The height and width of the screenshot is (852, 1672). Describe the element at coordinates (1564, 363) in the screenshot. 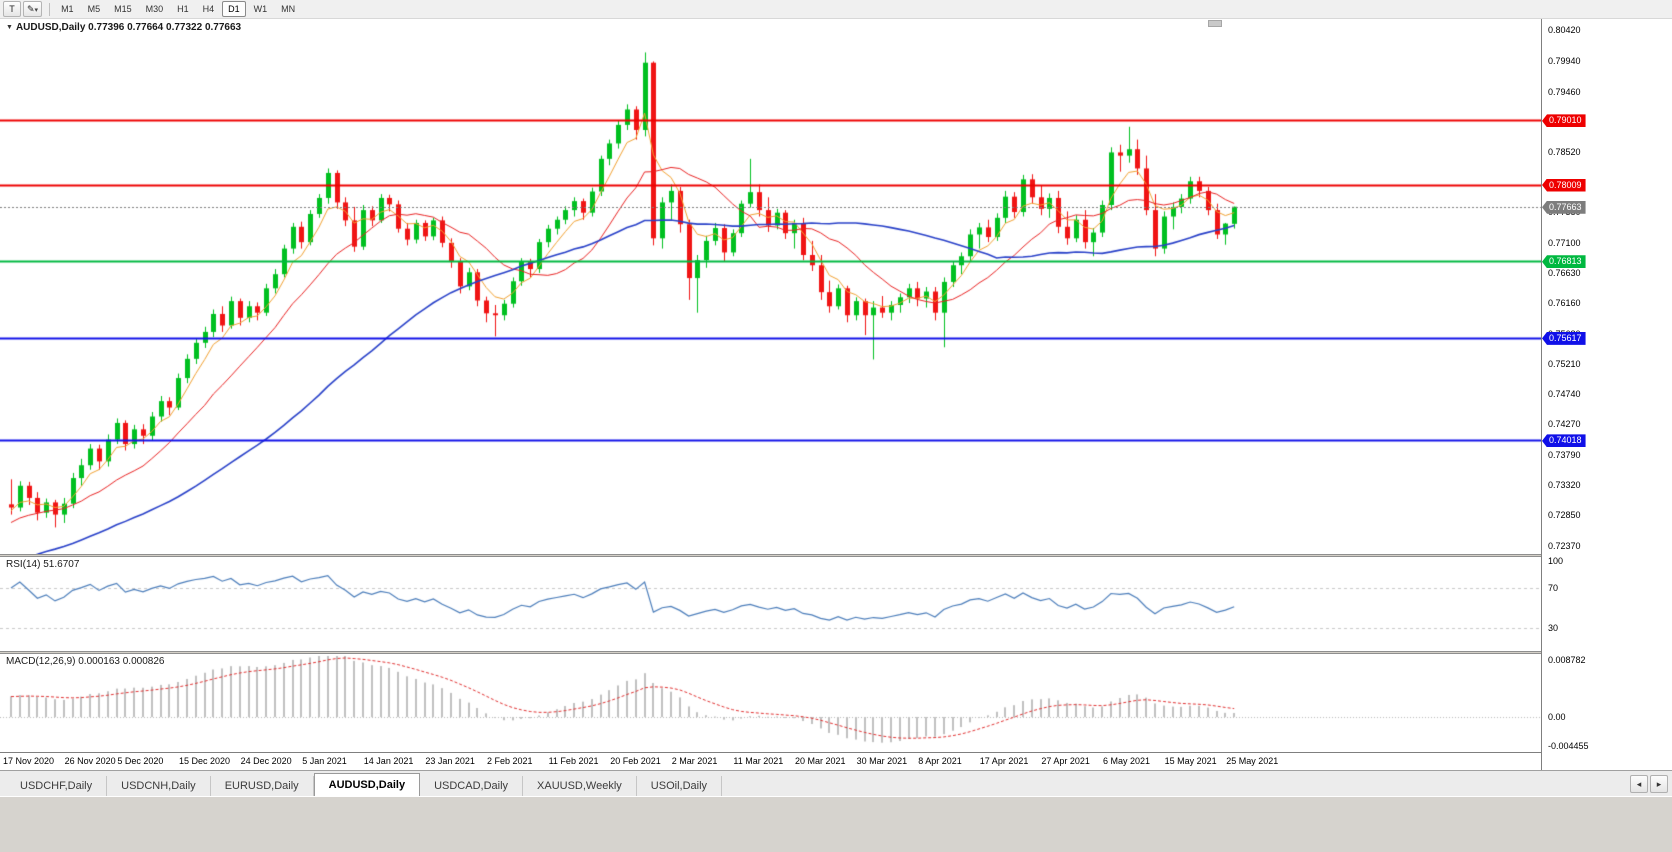

I see `price-scale-label: 0.75210` at that location.